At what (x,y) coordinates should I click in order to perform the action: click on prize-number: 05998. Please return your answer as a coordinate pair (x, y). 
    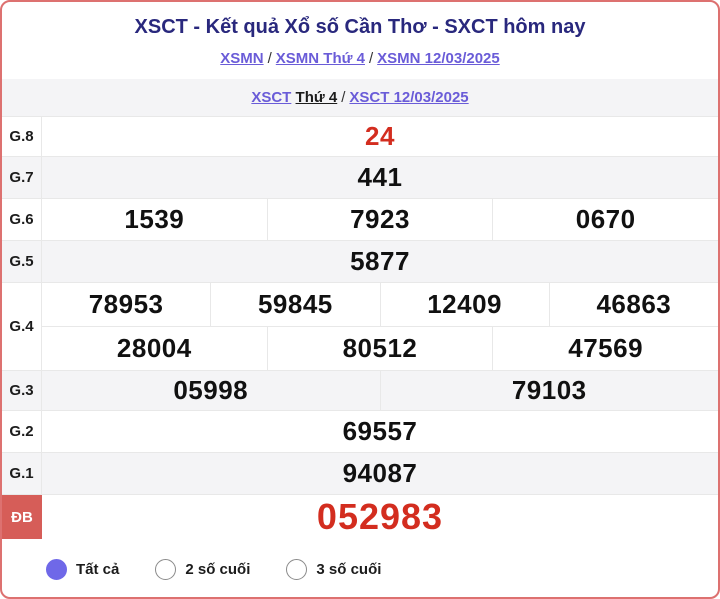
    Looking at the image, I should click on (211, 390).